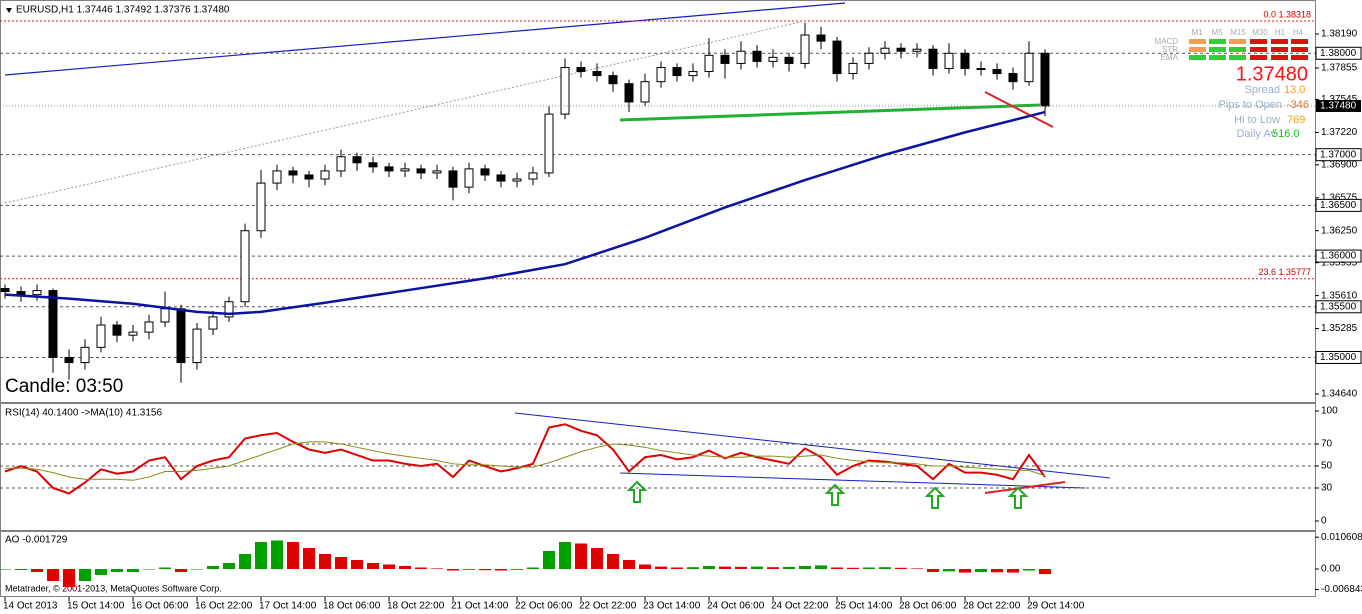  I want to click on signal-cells, so click(1248, 49).